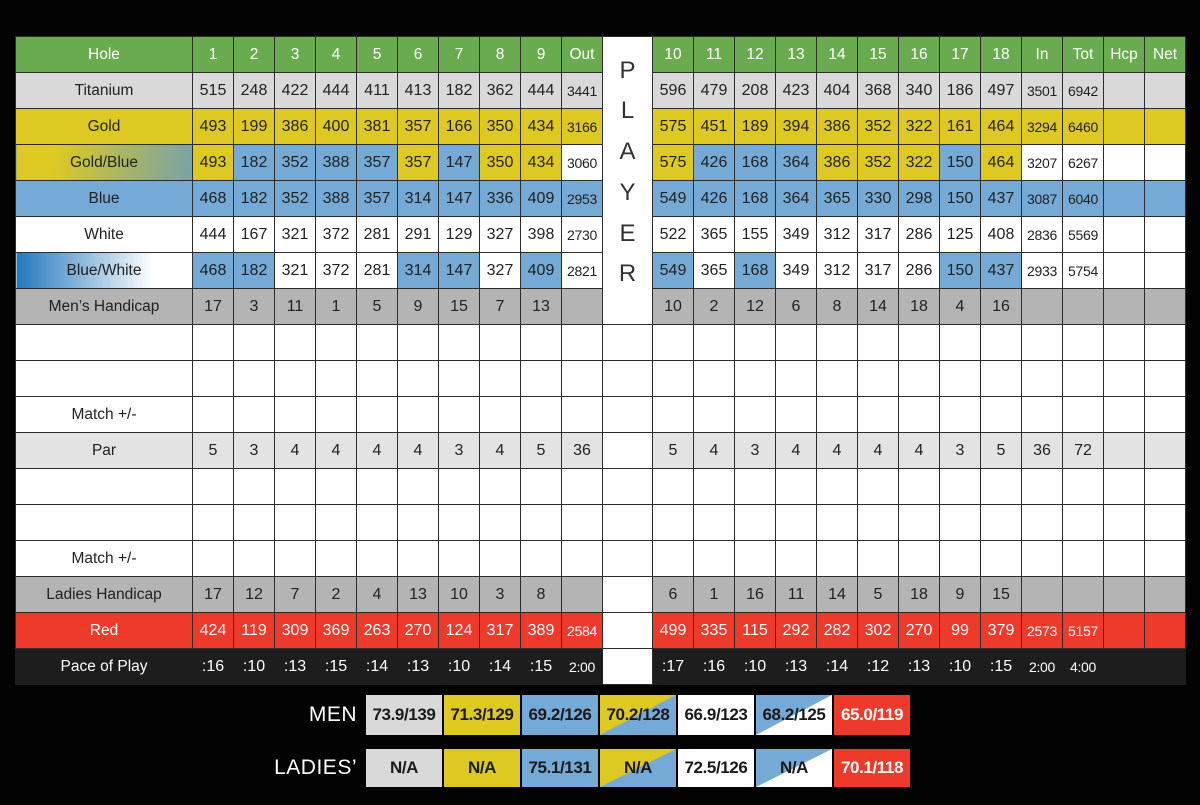 The width and height of the screenshot is (1200, 805). I want to click on score-cell: 3087, so click(1042, 198).